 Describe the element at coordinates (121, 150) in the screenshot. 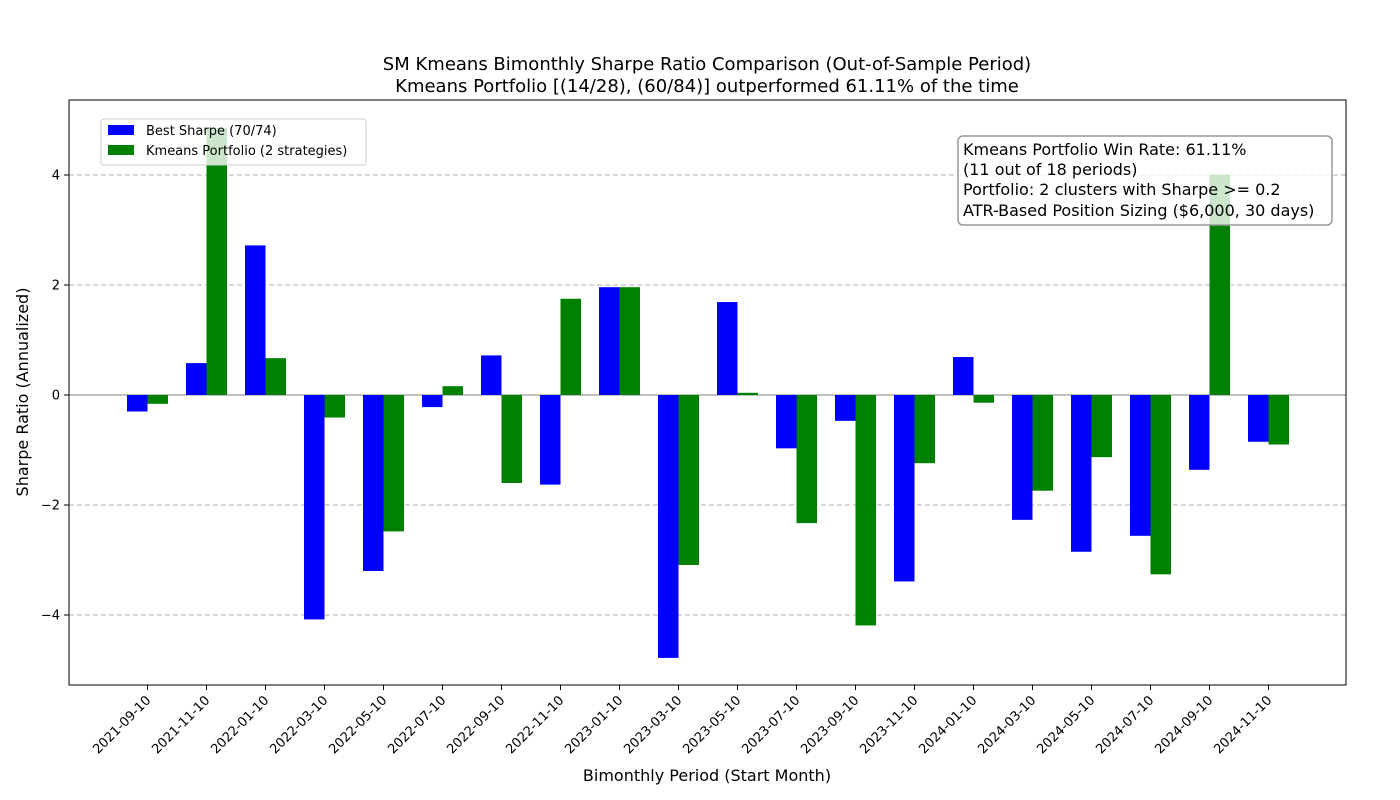

I see `legend-swatch-kmeans-portfolio` at that location.